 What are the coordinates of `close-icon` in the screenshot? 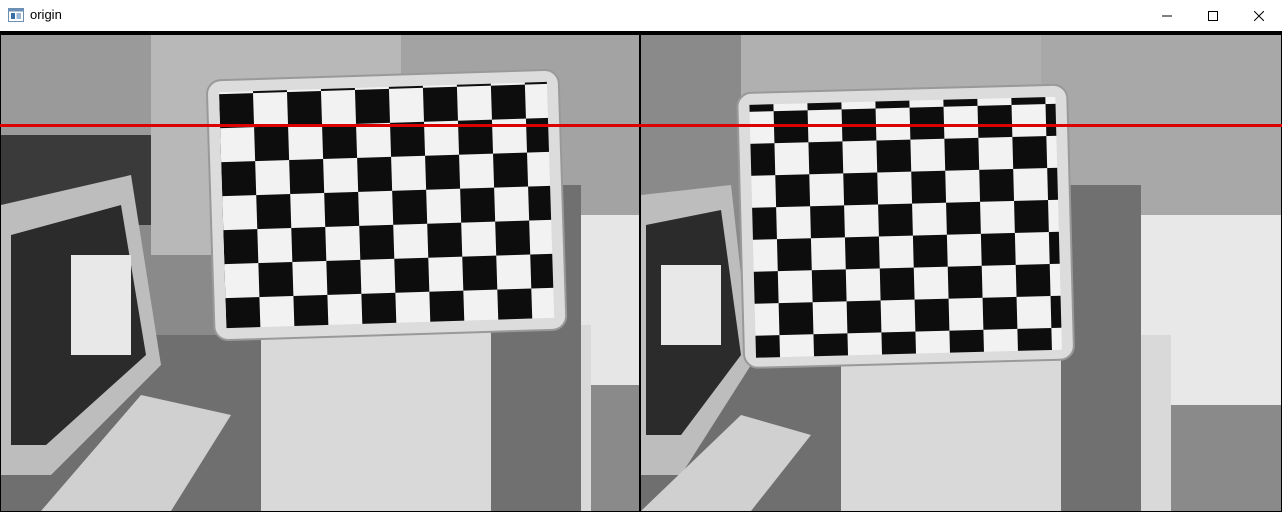 It's located at (1259, 15).